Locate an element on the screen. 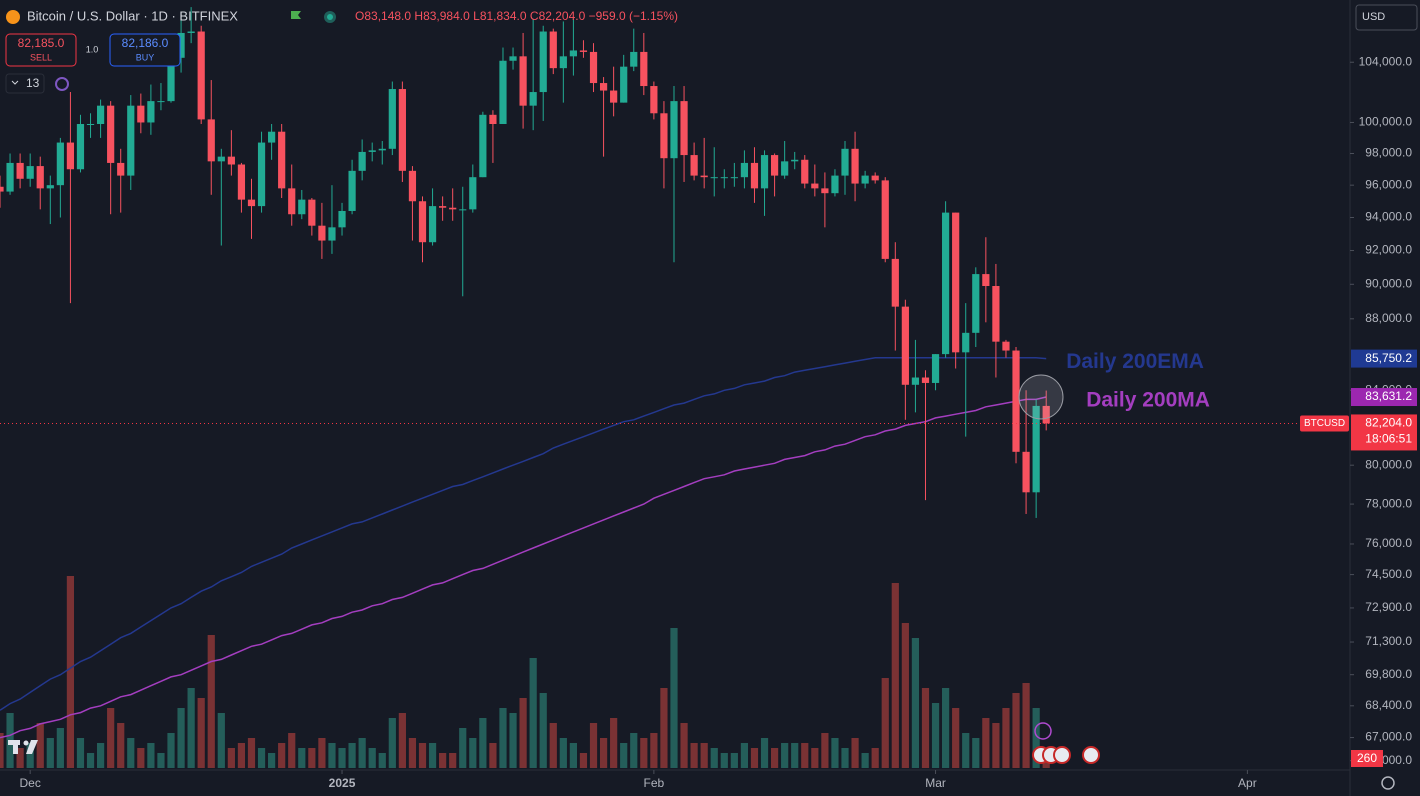 This screenshot has width=1420, height=796. y-tick-label: 78,000.0 is located at coordinates (1388, 503).